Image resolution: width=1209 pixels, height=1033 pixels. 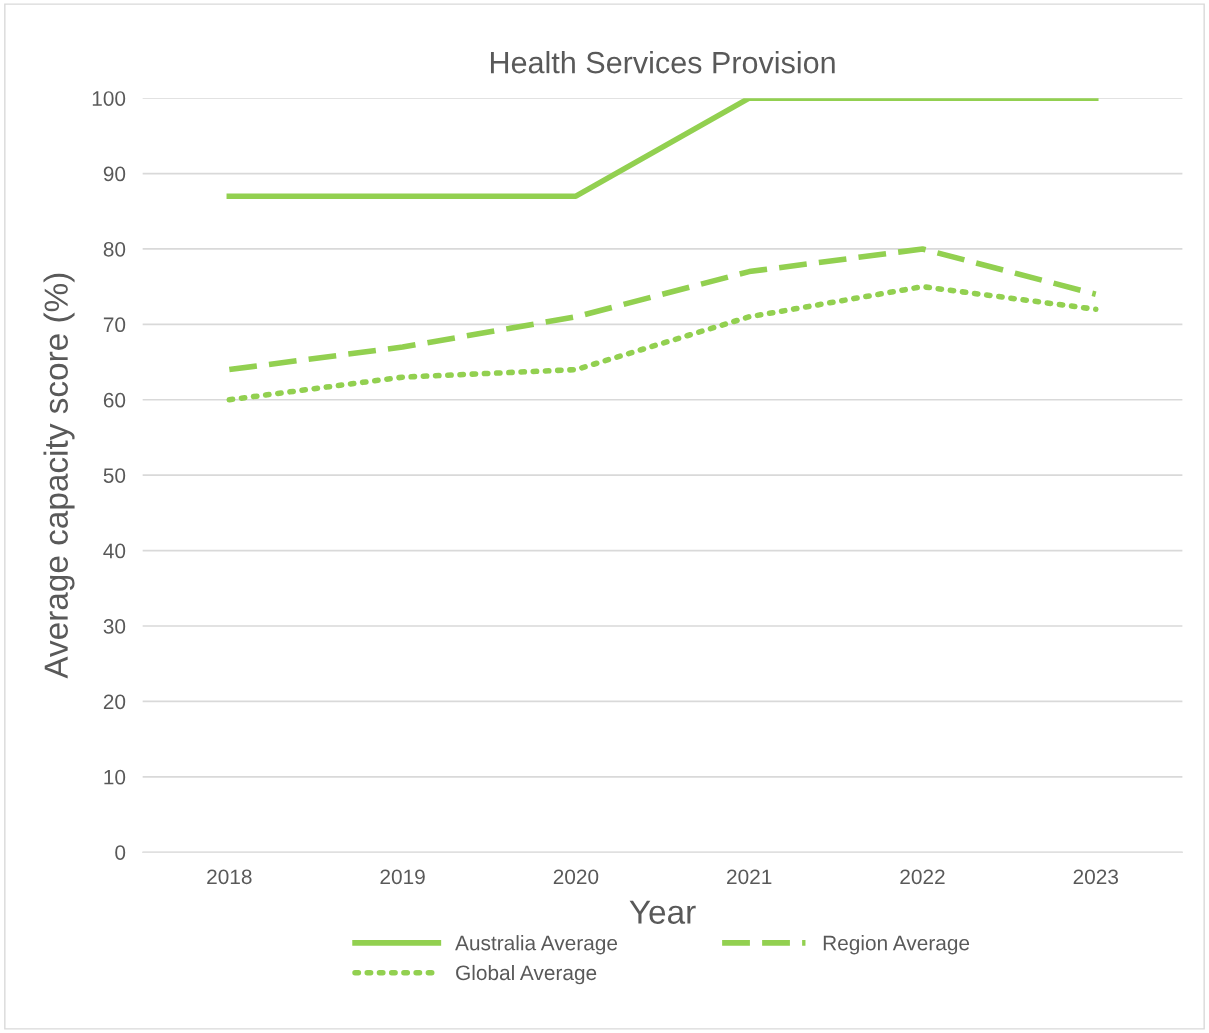 What do you see at coordinates (749, 877) in the screenshot?
I see `x-tick-label: 2021` at bounding box center [749, 877].